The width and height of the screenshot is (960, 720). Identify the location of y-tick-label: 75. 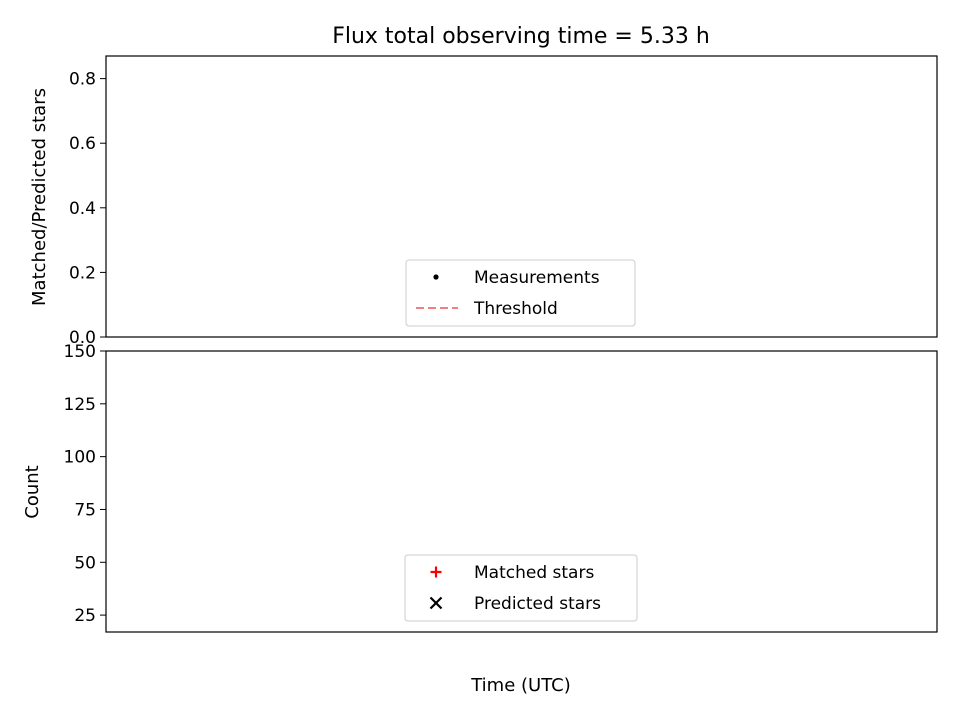
(85, 510).